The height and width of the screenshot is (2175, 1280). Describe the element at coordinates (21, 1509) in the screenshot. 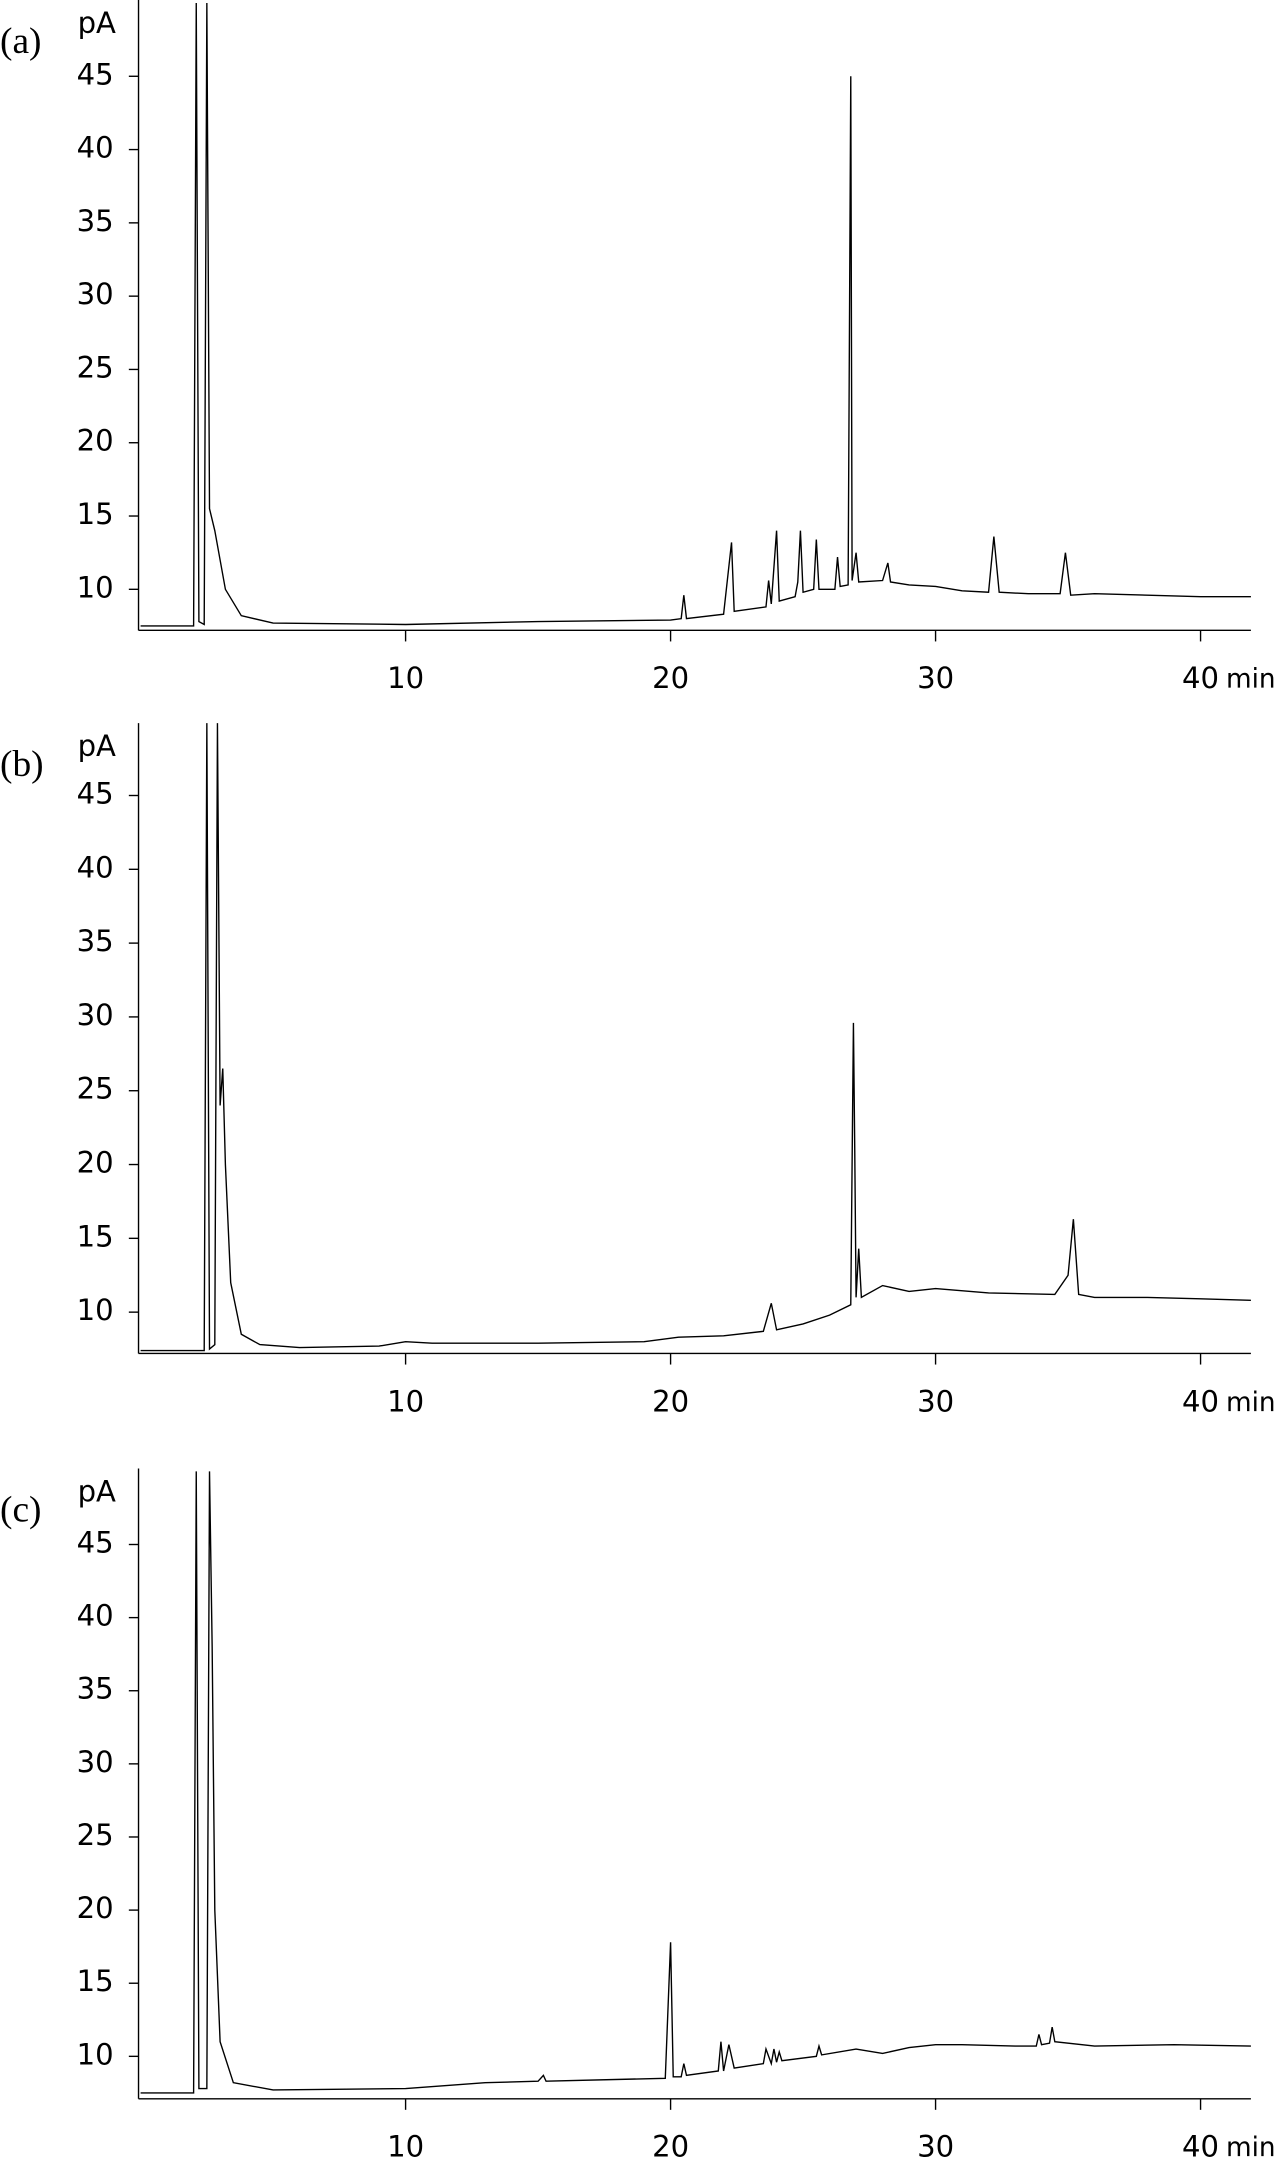

I see `panel-label: (c)` at that location.